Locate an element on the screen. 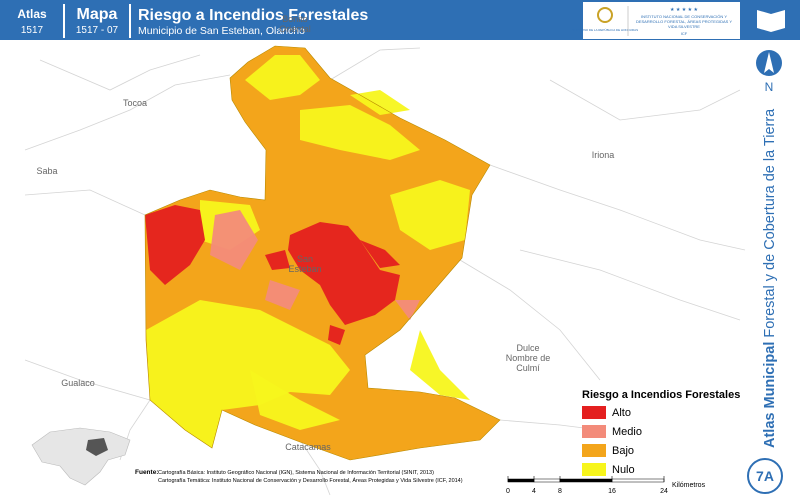 Image resolution: width=800 pixels, height=500 pixels. place-label: San is located at coordinates (305, 259).